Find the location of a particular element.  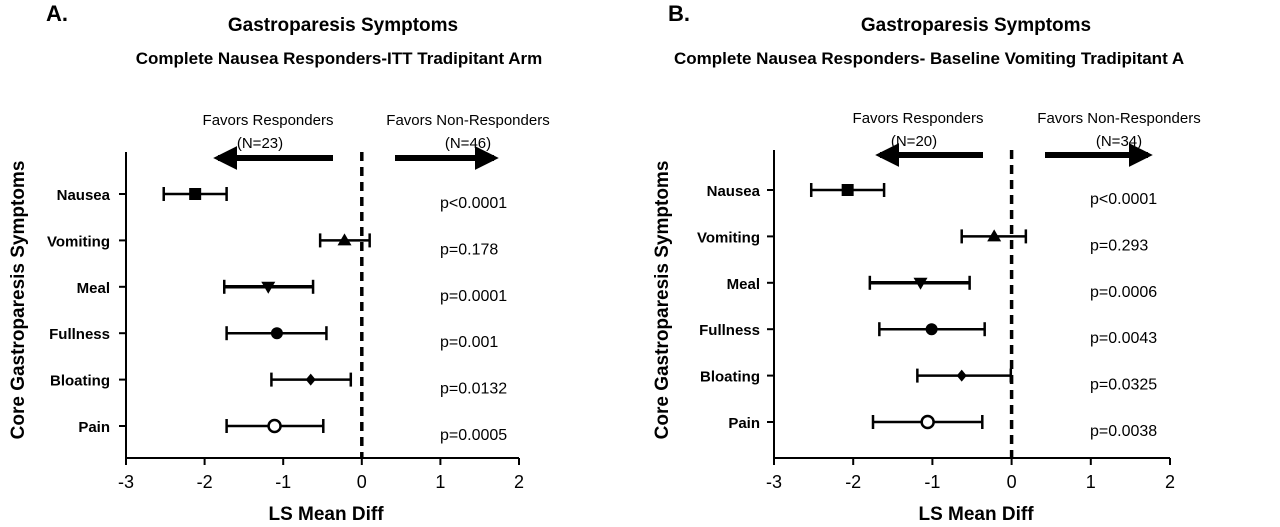

panel-a-row-label: Vomiting is located at coordinates (78, 241).